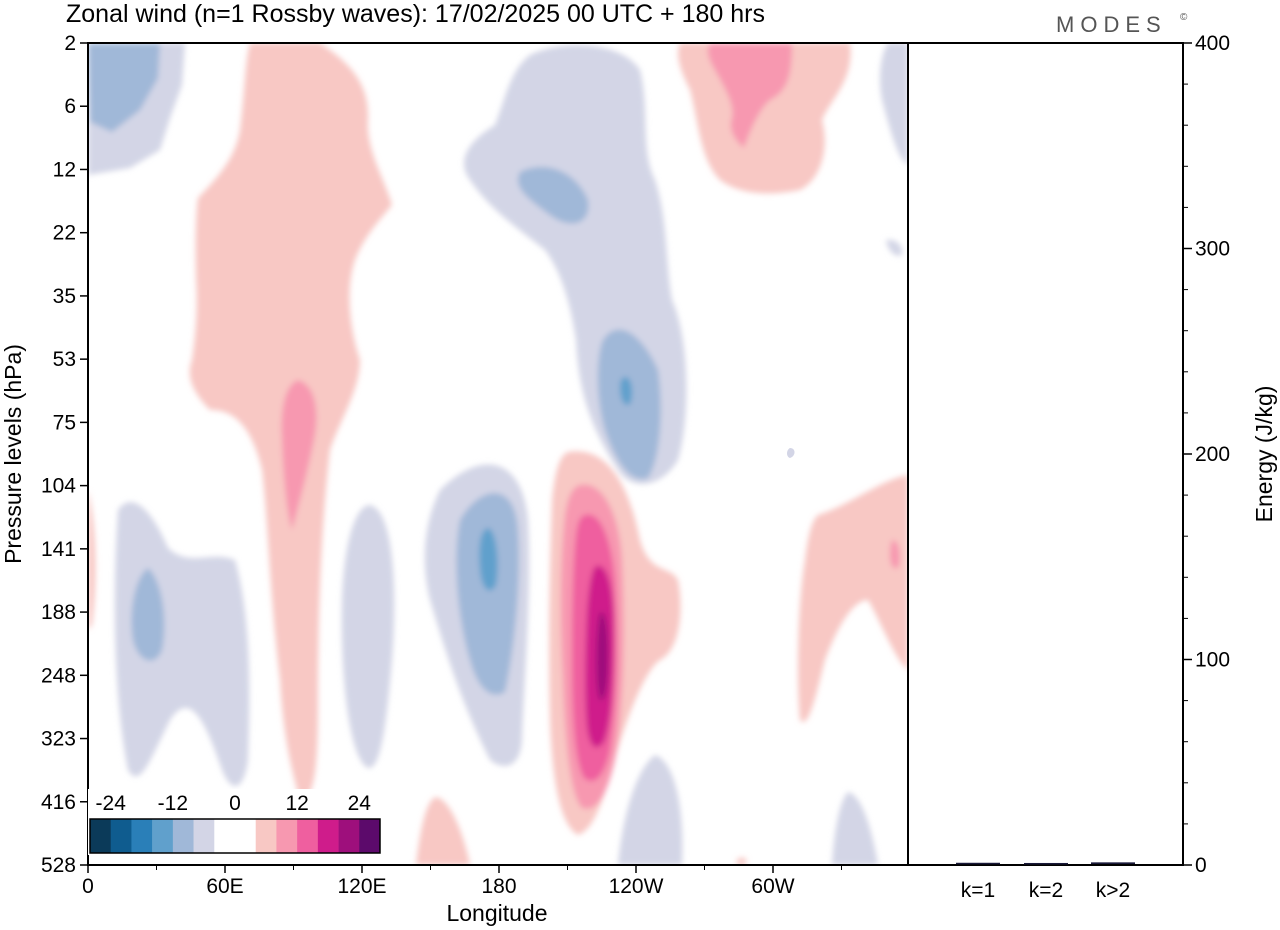 The height and width of the screenshot is (930, 1280). I want to click on x-tick-label: 60E, so click(224, 886).